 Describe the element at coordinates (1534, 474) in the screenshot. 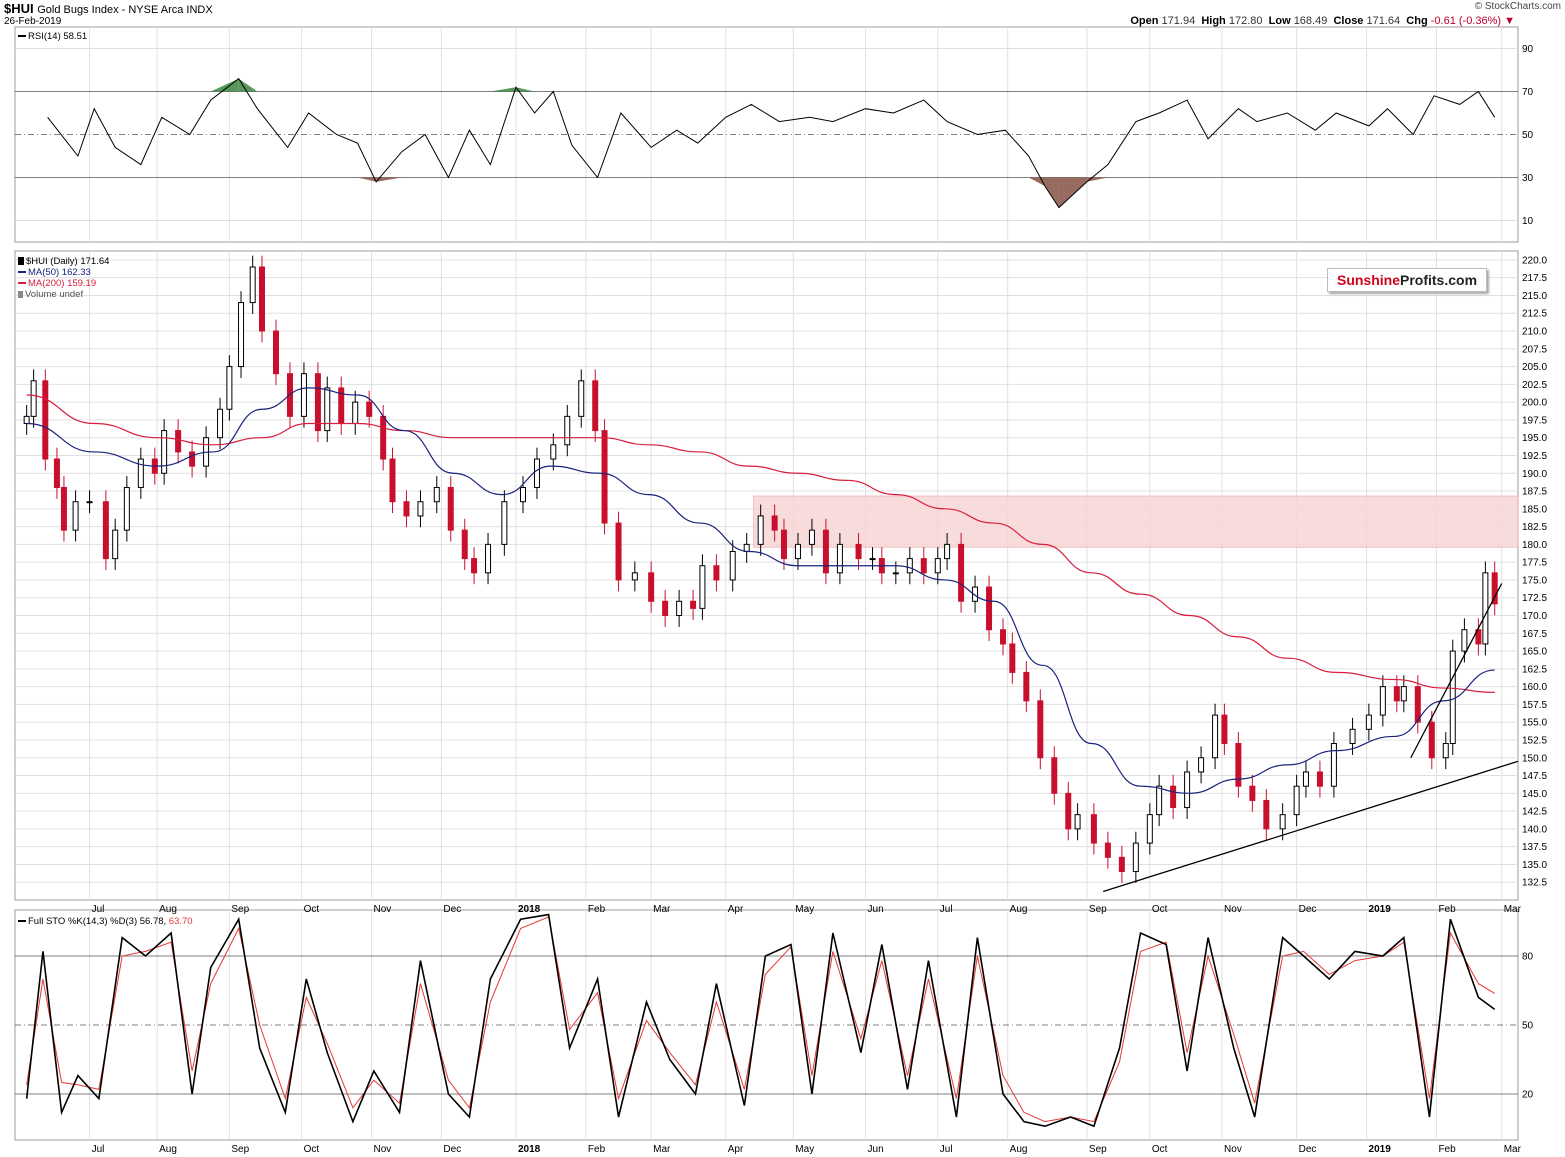

I see `y-tick-label: 190.0` at that location.